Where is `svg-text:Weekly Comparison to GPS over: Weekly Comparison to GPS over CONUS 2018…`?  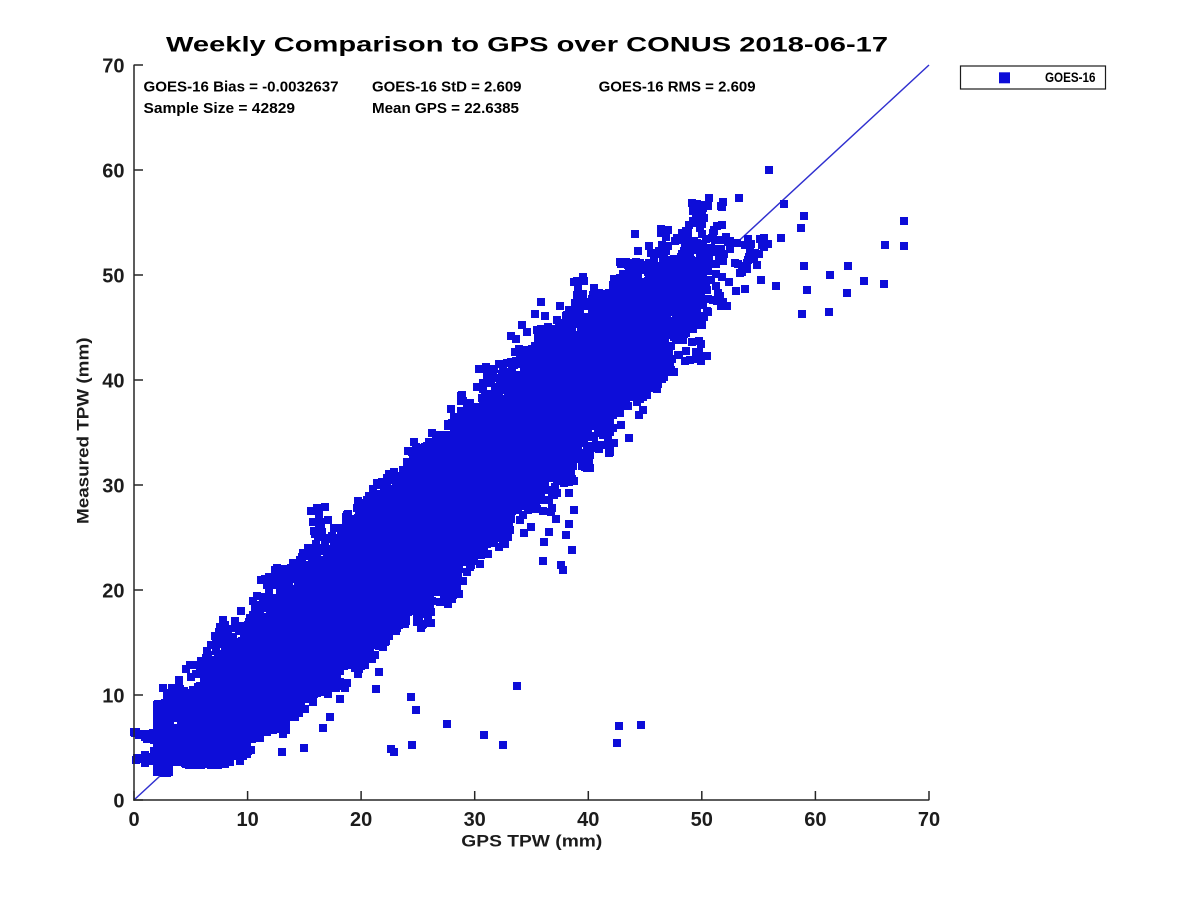 svg-text:Weekly Comparison to GPS over: Weekly Comparison to GPS over CONUS 2018… is located at coordinates (527, 44).